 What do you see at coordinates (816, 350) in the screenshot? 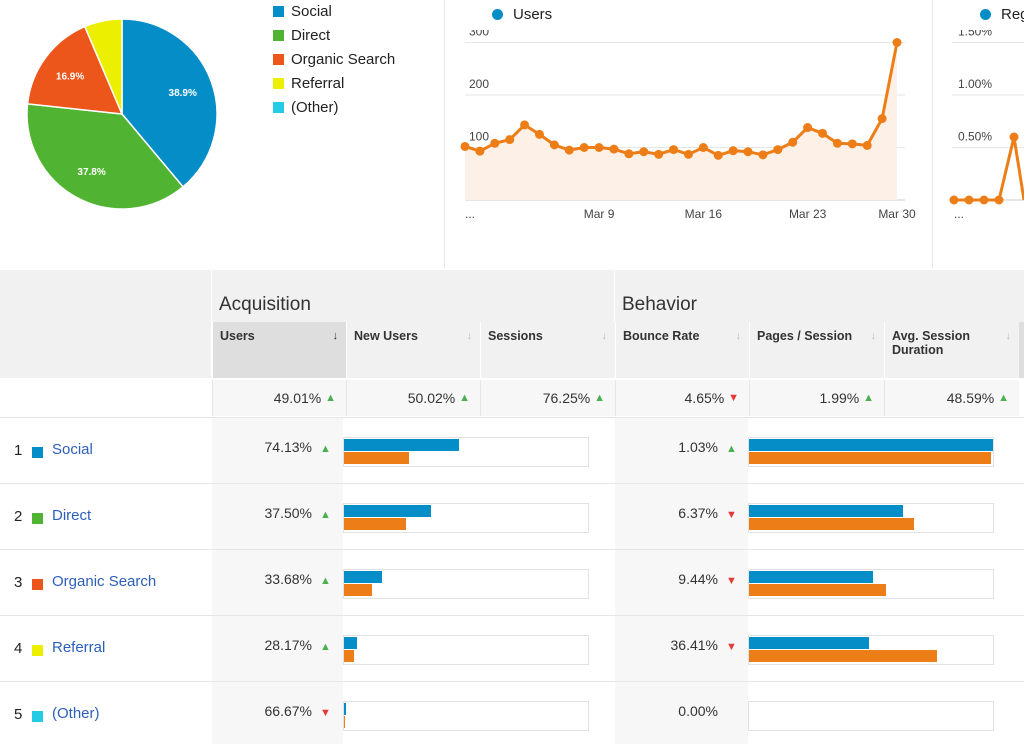
I see `col-pages-session: Pages / Session ↓` at bounding box center [816, 350].